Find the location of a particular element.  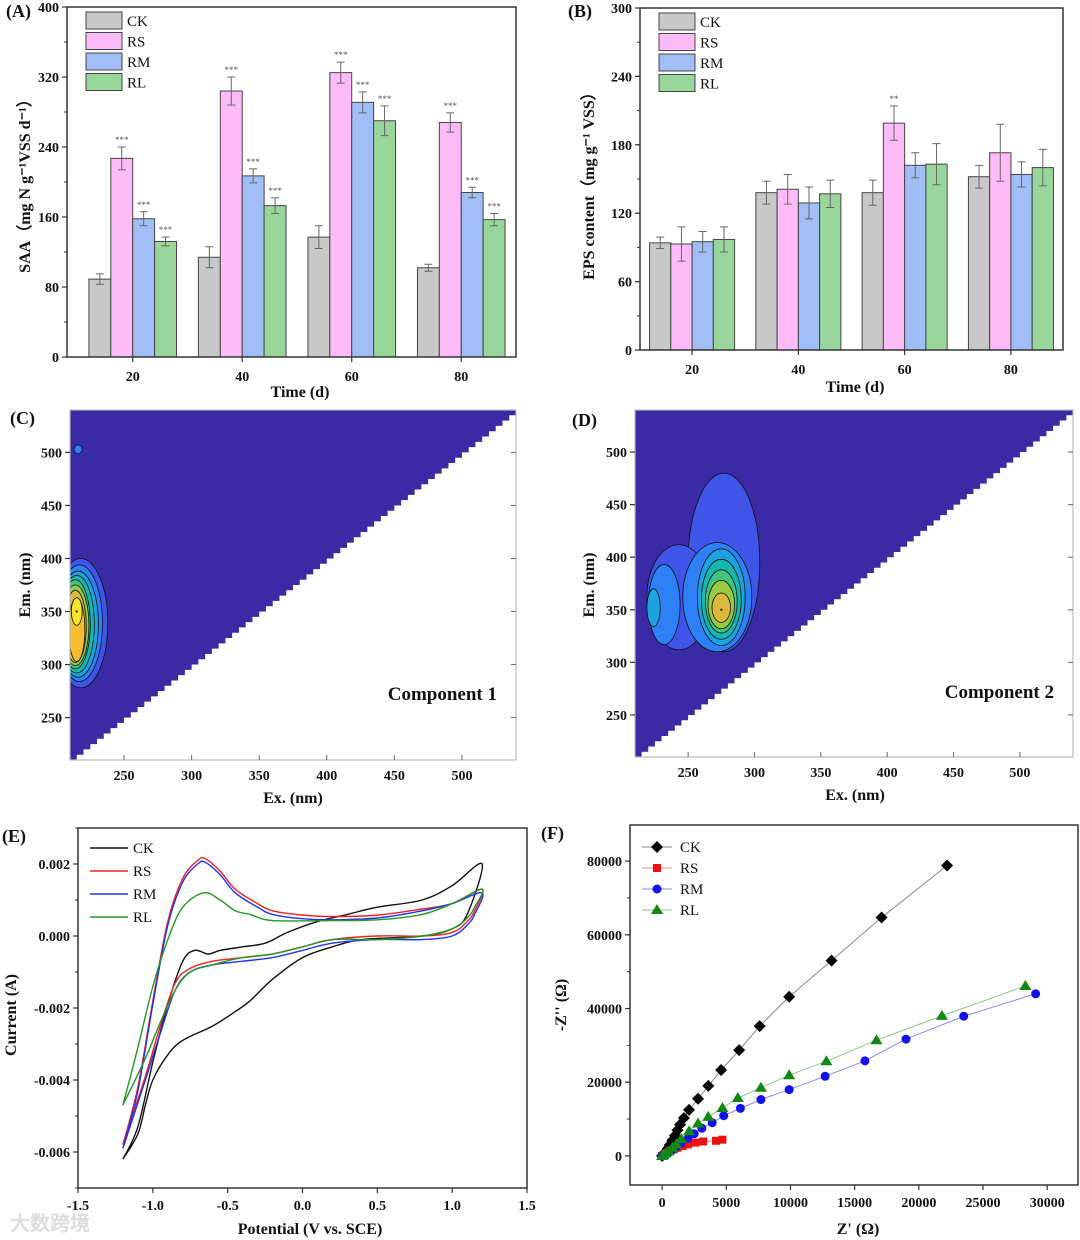

legend-label: CK is located at coordinates (690, 848).